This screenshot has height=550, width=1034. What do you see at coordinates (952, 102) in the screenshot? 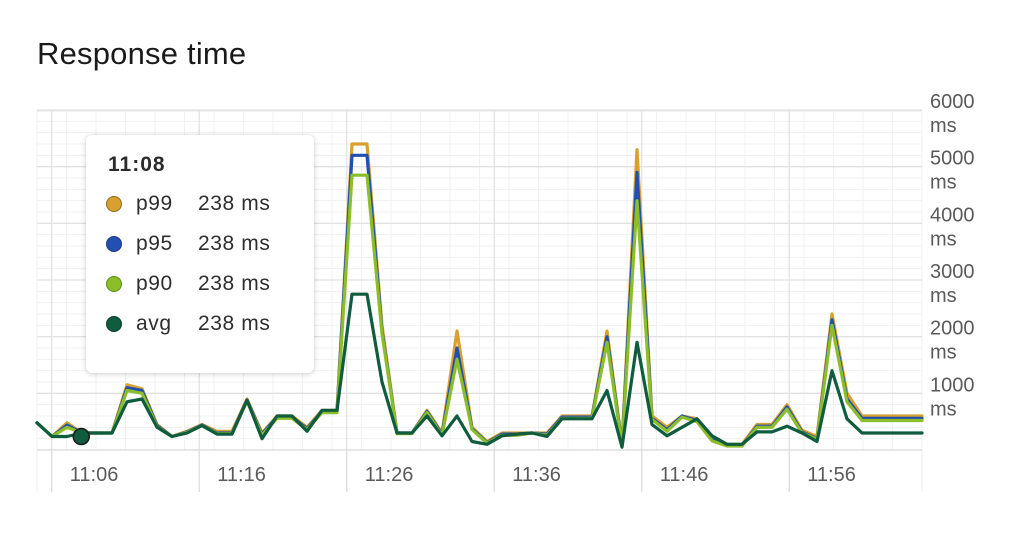
I see `y-tick-label: 6000` at bounding box center [952, 102].